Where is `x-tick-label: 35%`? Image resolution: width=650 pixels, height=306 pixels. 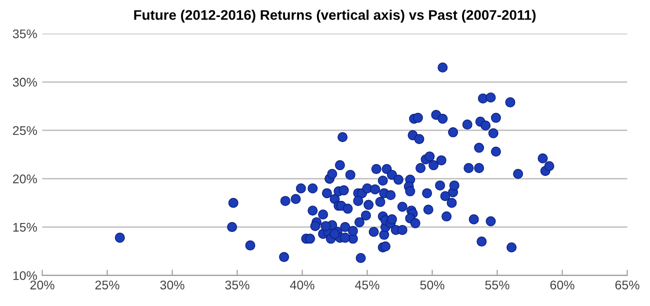
x-tick-label: 35% is located at coordinates (237, 285).